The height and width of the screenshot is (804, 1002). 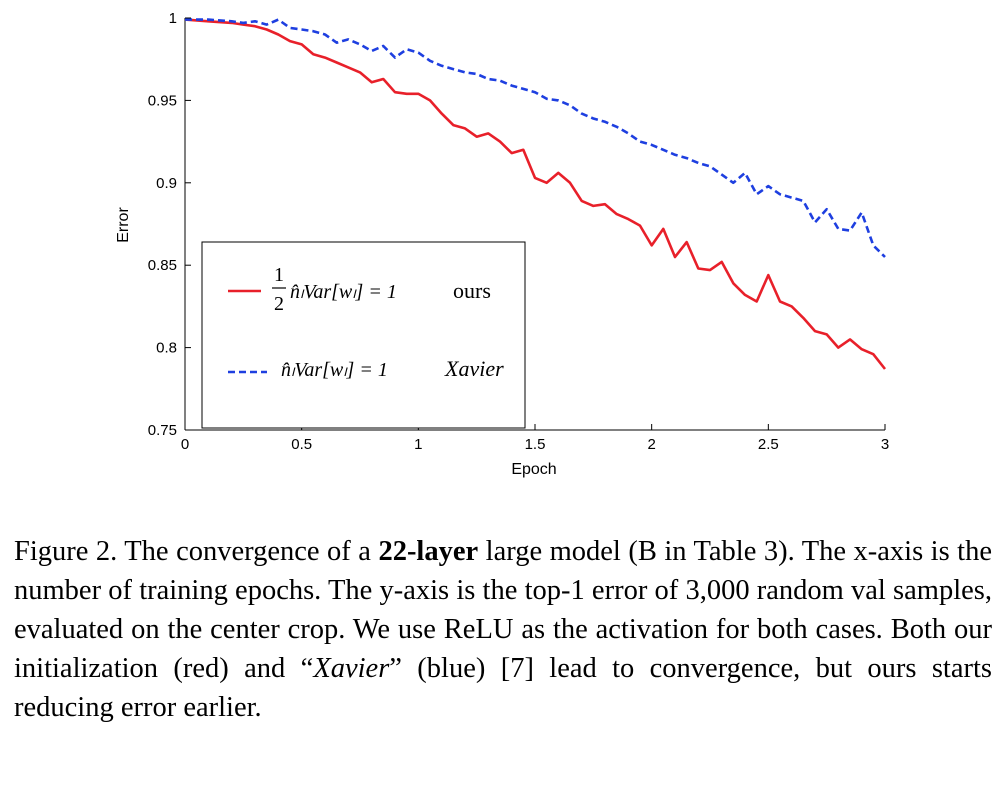 I want to click on y-axis-label: Error, so click(x=123, y=225).